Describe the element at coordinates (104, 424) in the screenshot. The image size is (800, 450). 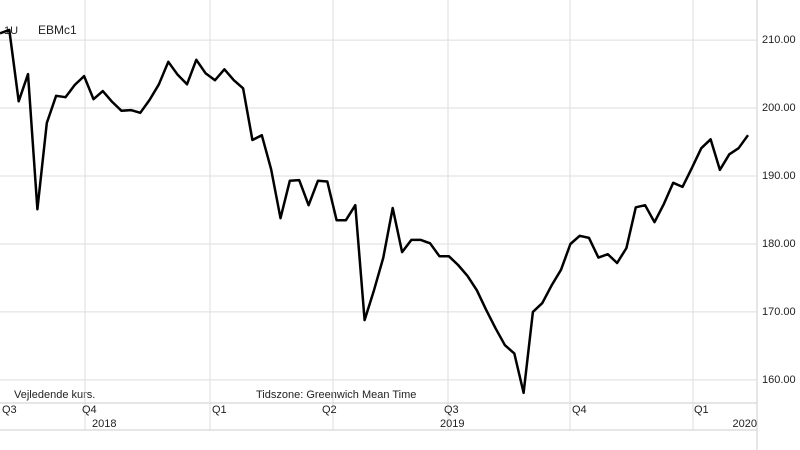
I see `year-label: 2018` at that location.